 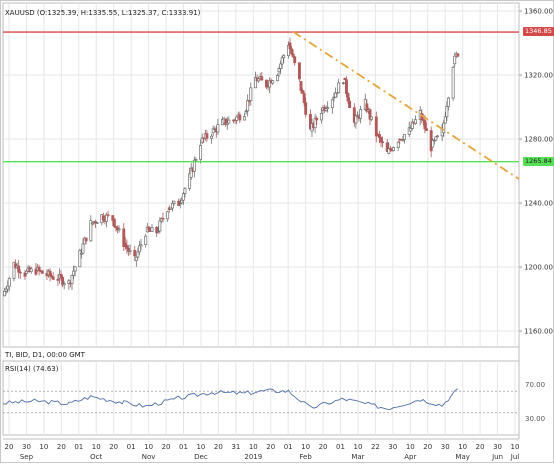 I want to click on footer-note: TI, BID, D1, 00:00 GMT, so click(x=45, y=355).